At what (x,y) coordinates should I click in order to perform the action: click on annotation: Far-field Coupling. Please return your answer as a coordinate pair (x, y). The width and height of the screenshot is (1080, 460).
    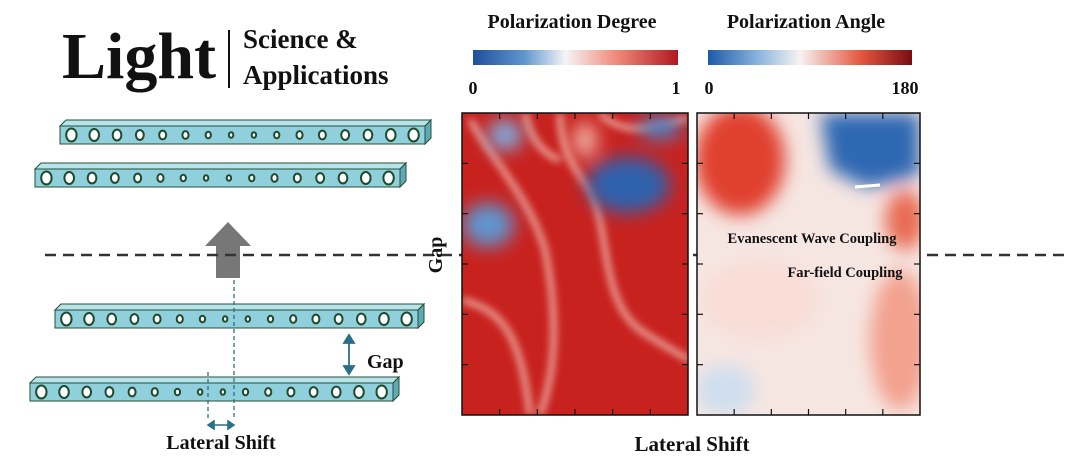
    Looking at the image, I should click on (845, 273).